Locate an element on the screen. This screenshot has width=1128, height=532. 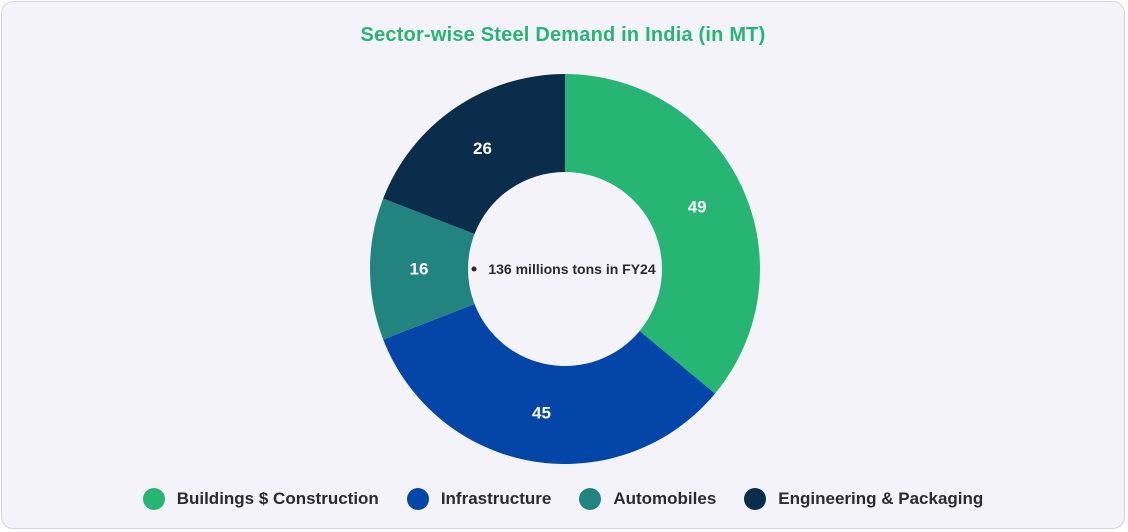
slice-engineering-packaging is located at coordinates (474, 154).